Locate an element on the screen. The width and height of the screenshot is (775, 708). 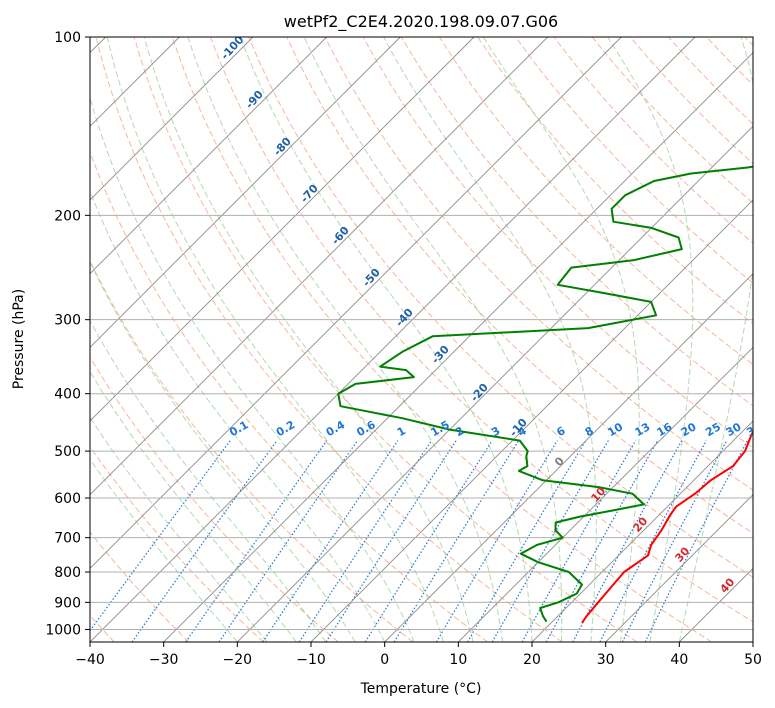
x-axis: −40 −30 −20 −10 0 10 20 30 40 50 is located at coordinates (418, 655).